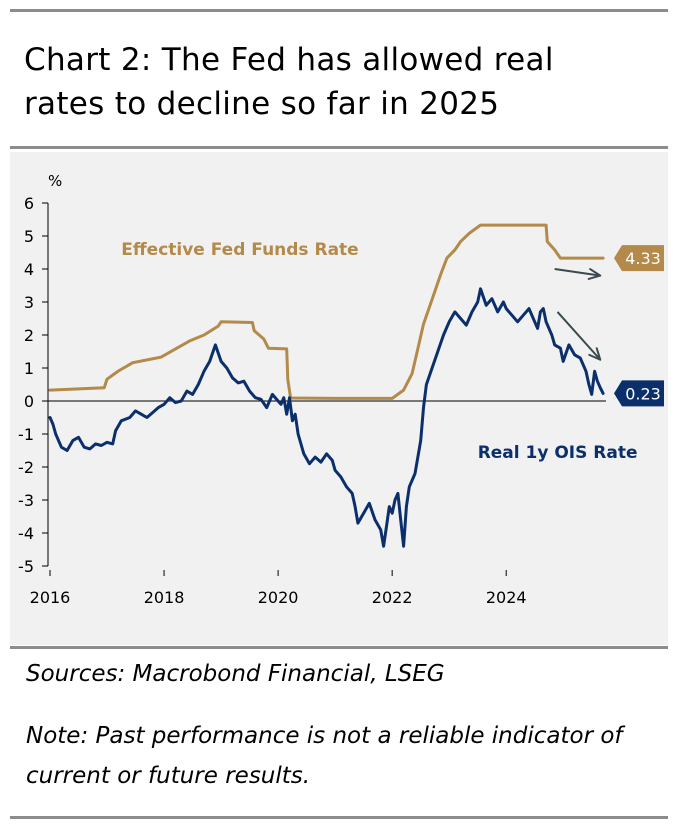 This screenshot has height=829, width=680. I want to click on y-tick-label: 0, so click(29, 401).